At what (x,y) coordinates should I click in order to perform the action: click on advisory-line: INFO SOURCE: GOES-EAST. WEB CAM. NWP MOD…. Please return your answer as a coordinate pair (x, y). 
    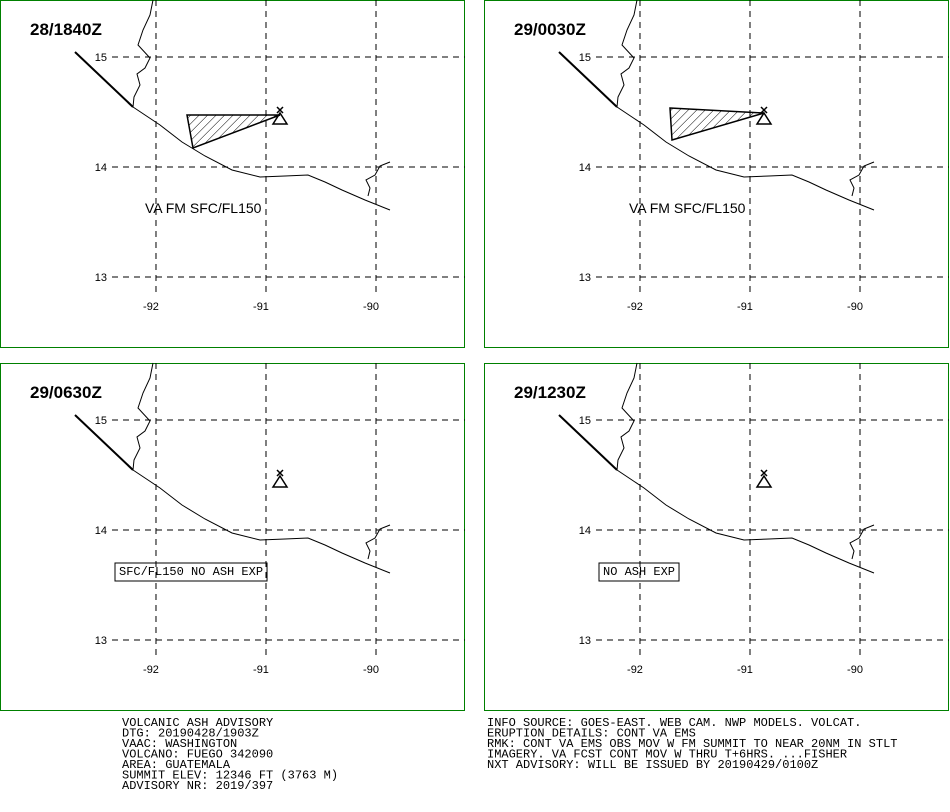
    Looking at the image, I should click on (674, 723).